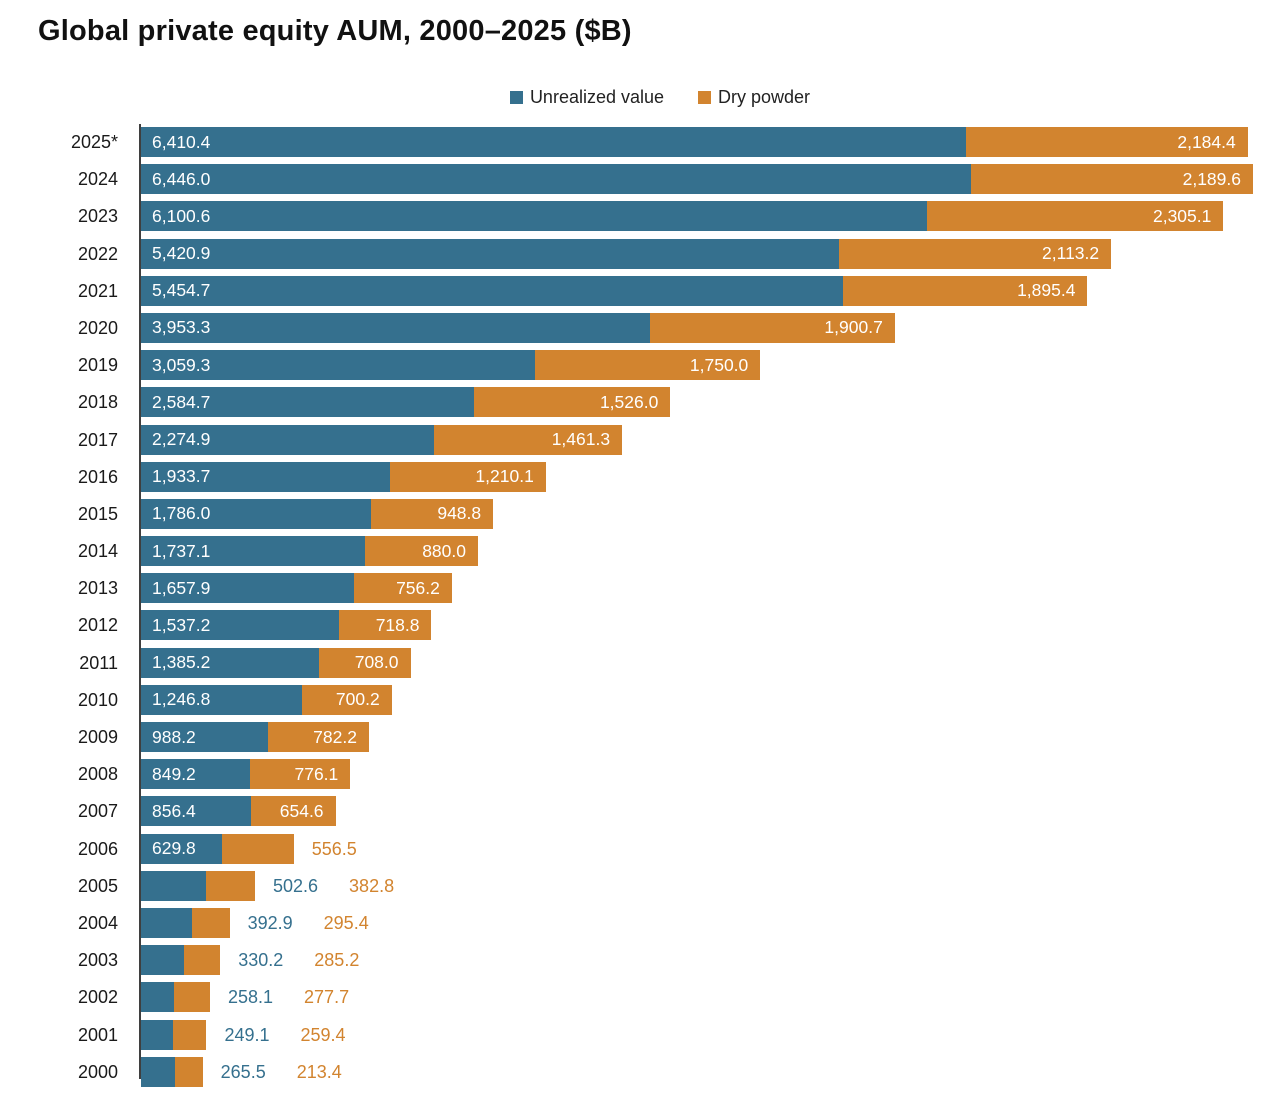 Image resolution: width=1280 pixels, height=1107 pixels. What do you see at coordinates (97, 885) in the screenshot?
I see `year-label: 2005` at bounding box center [97, 885].